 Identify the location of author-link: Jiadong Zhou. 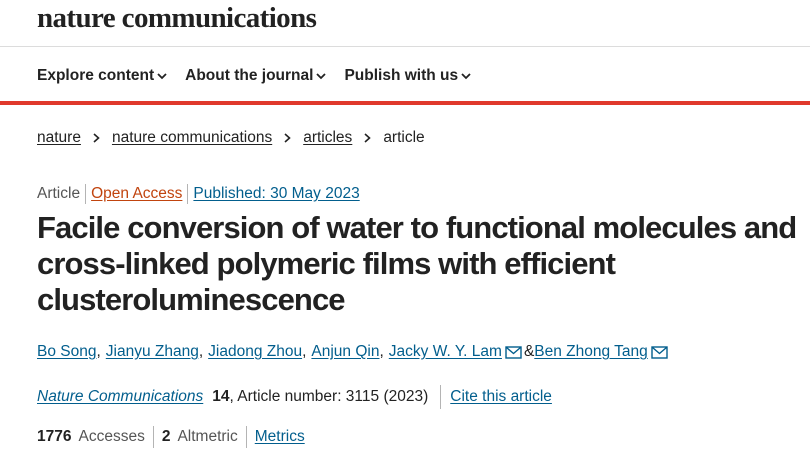
(255, 351).